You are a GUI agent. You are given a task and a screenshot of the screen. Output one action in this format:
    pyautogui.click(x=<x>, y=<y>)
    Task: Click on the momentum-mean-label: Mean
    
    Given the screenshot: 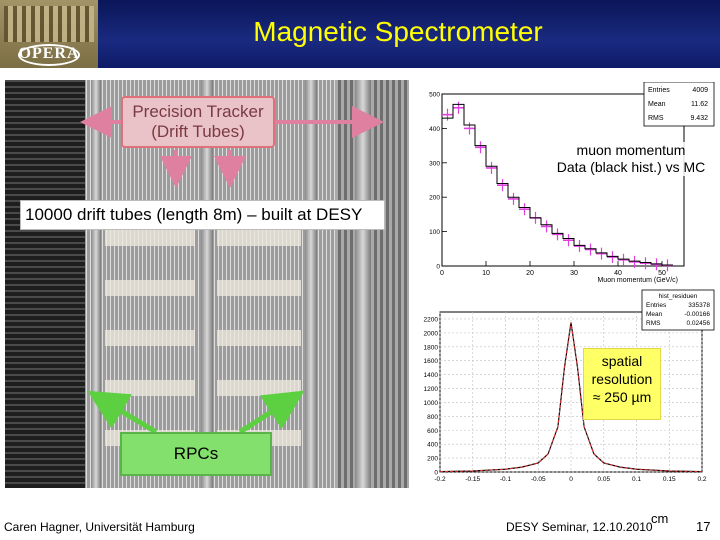 What is the action you would take?
    pyautogui.click(x=657, y=104)
    